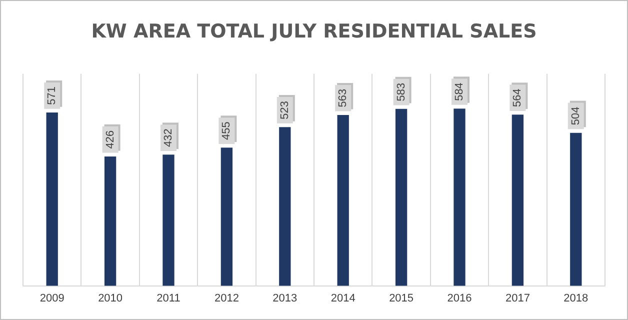 The width and height of the screenshot is (628, 320). I want to click on data-label: 504, so click(576, 116).